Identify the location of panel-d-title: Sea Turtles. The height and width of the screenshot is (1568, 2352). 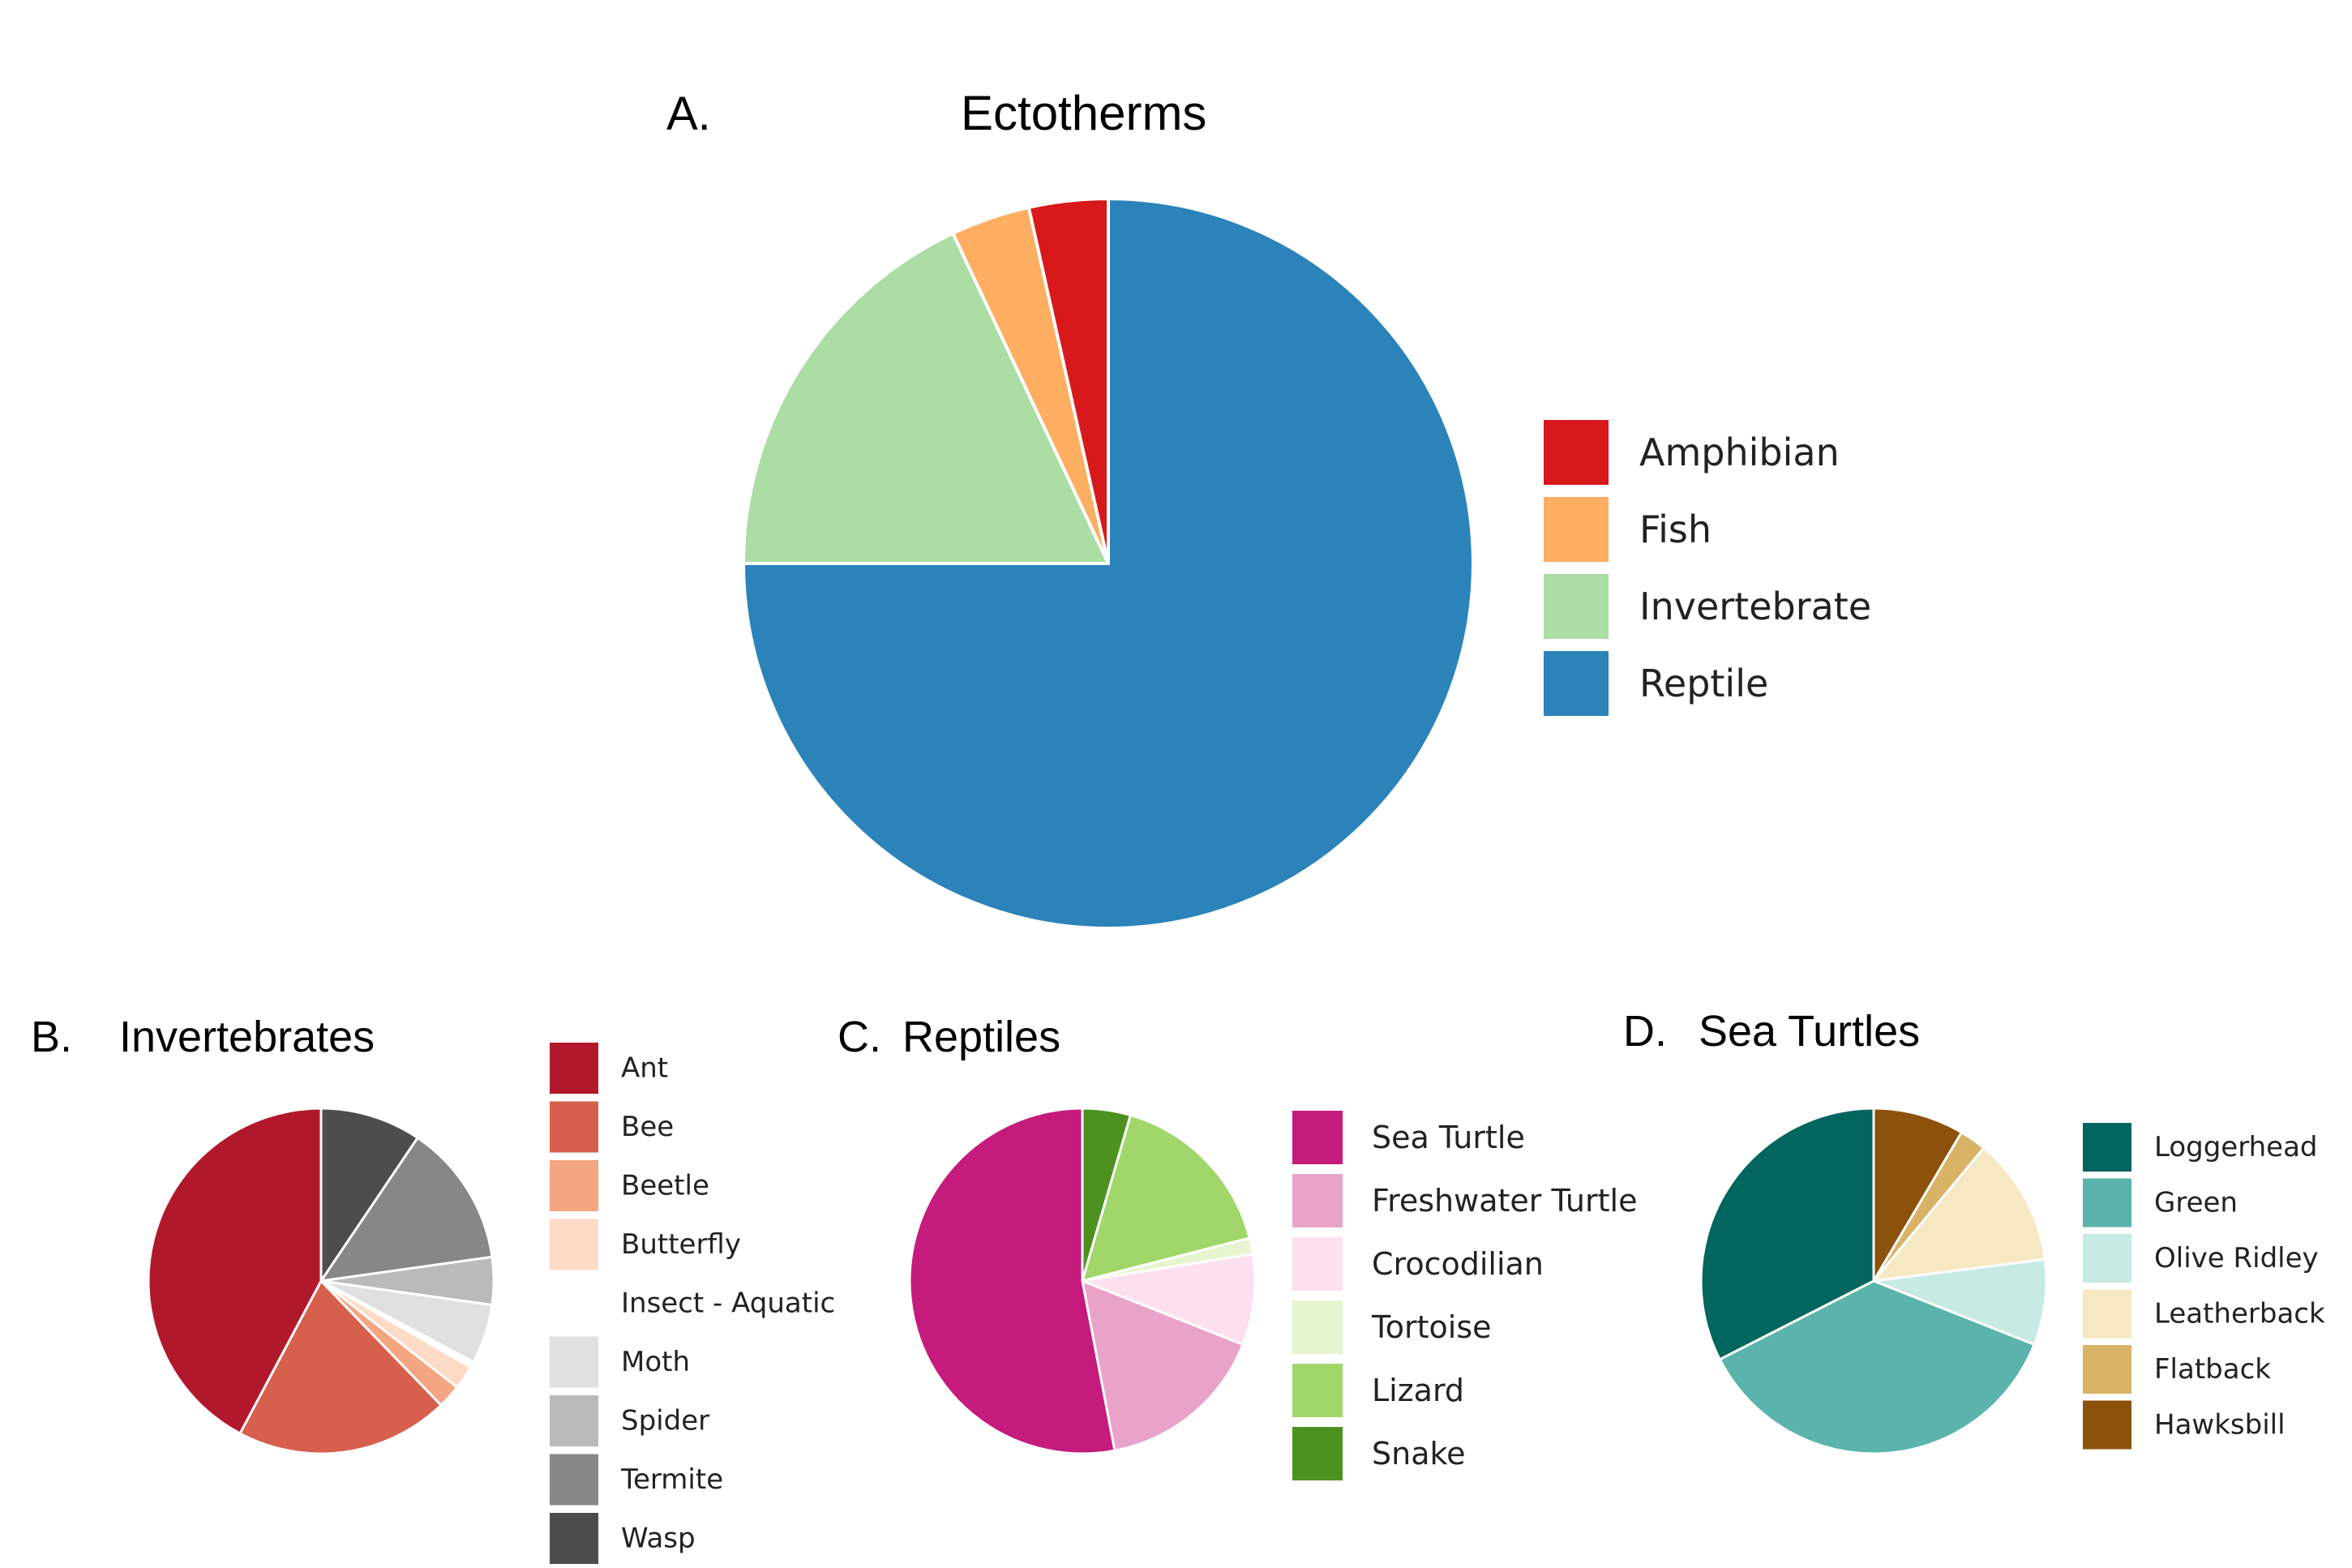
(1809, 1031).